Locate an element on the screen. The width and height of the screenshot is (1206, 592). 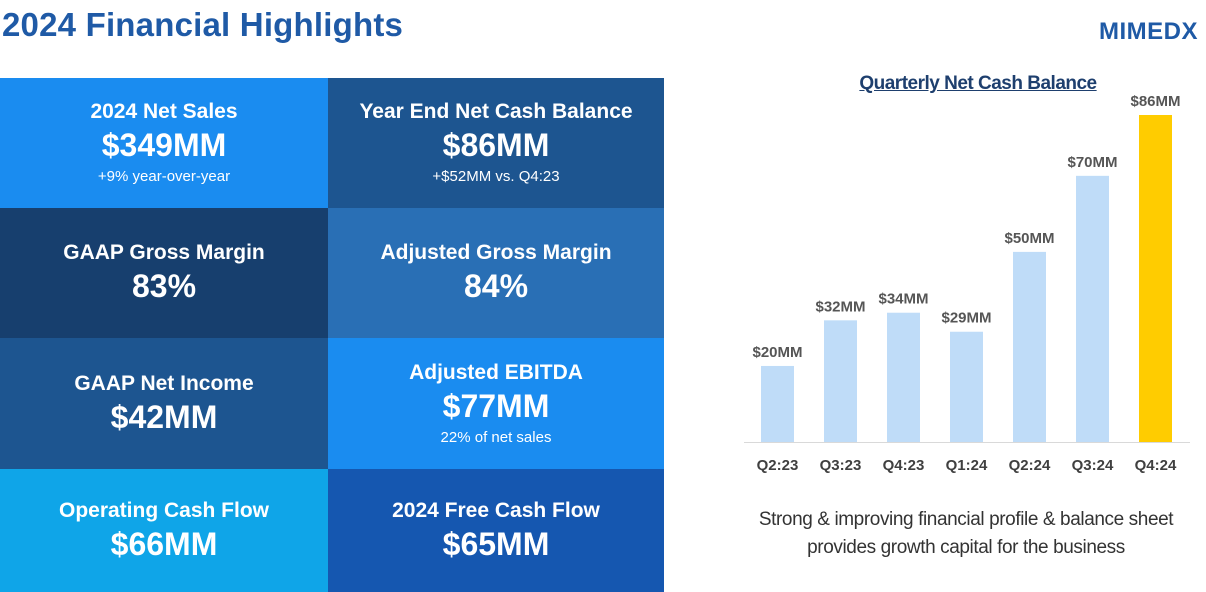
tile-value: $349MM is located at coordinates (164, 145).